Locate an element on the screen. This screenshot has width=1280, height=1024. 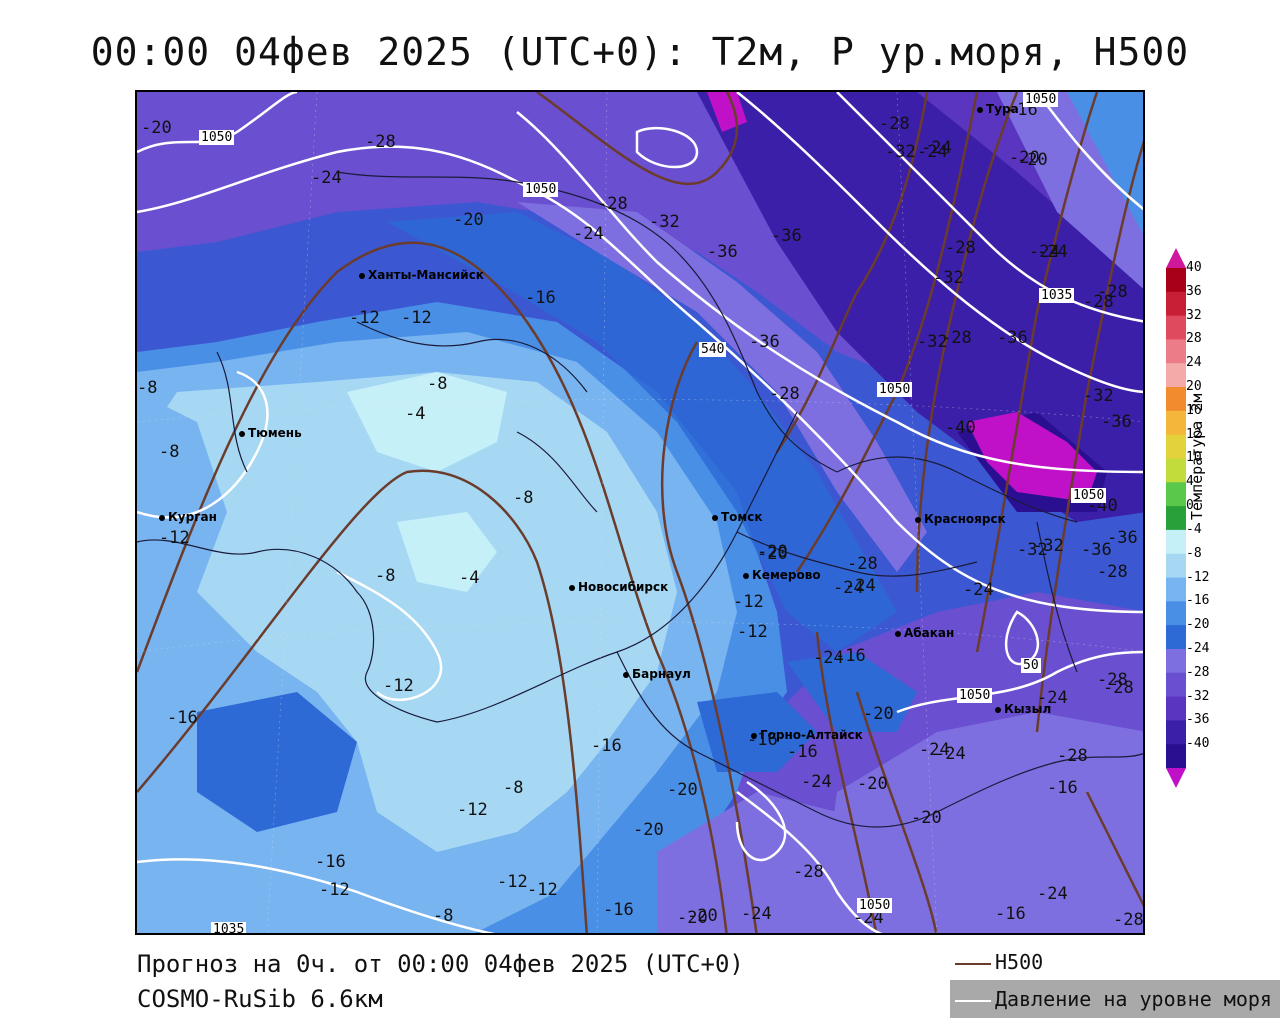
legend-h500-label: H500 is located at coordinates (1019, 962).